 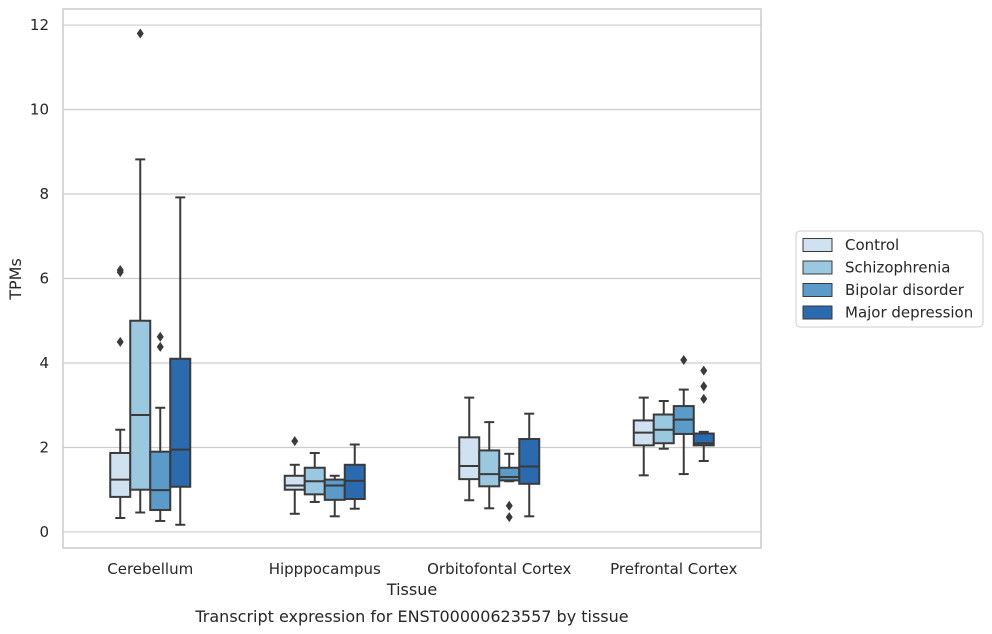 I want to click on y-tick-label: 12, so click(x=39, y=25).